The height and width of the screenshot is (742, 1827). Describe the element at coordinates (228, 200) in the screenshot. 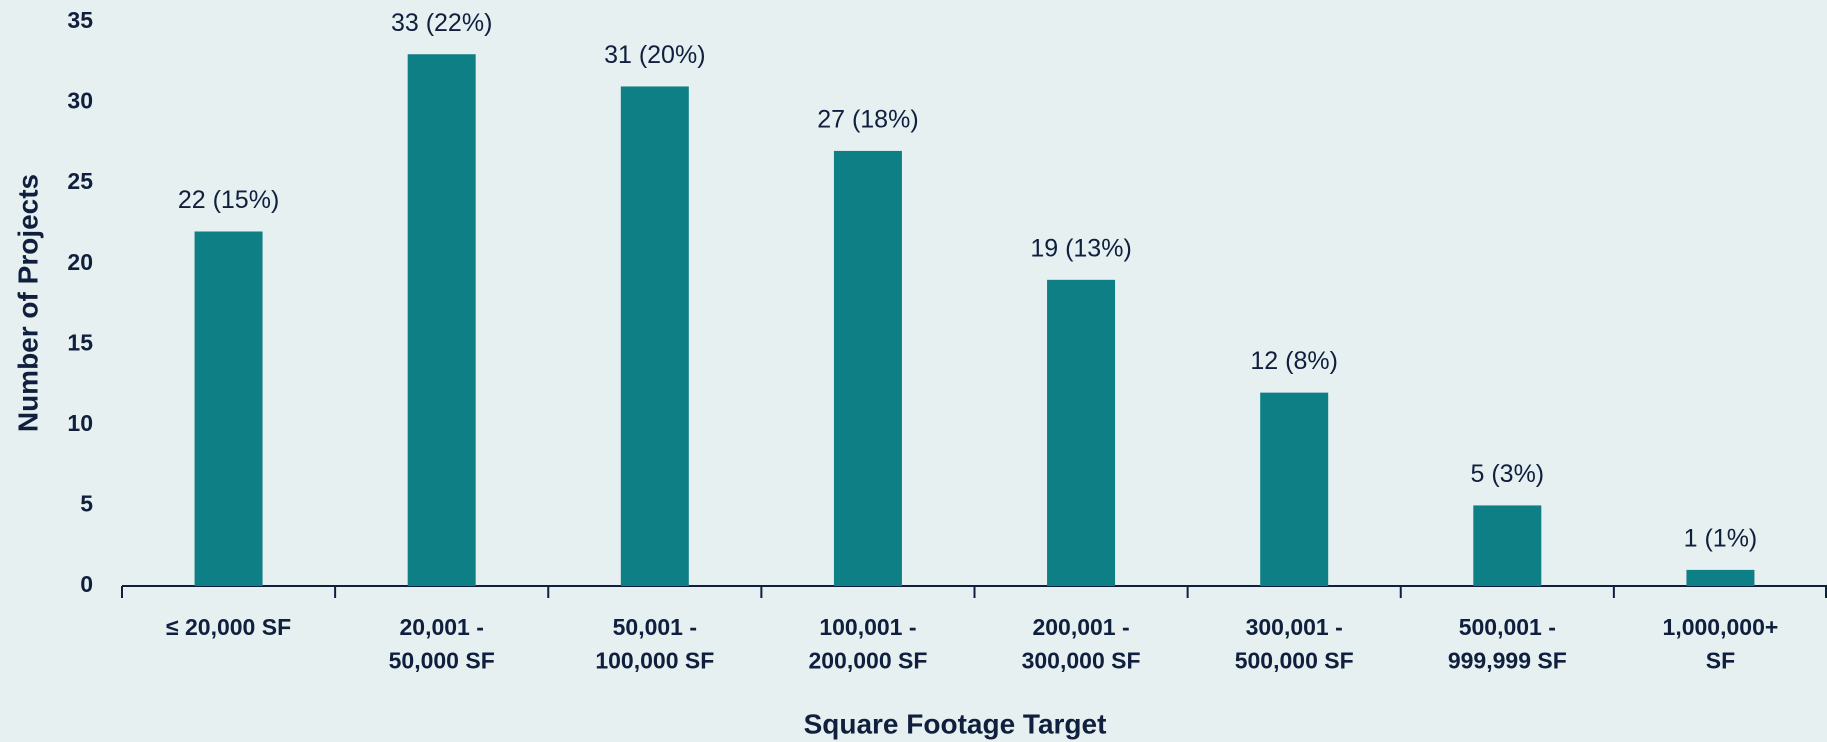

I see `value-label: 22 (15%)` at that location.